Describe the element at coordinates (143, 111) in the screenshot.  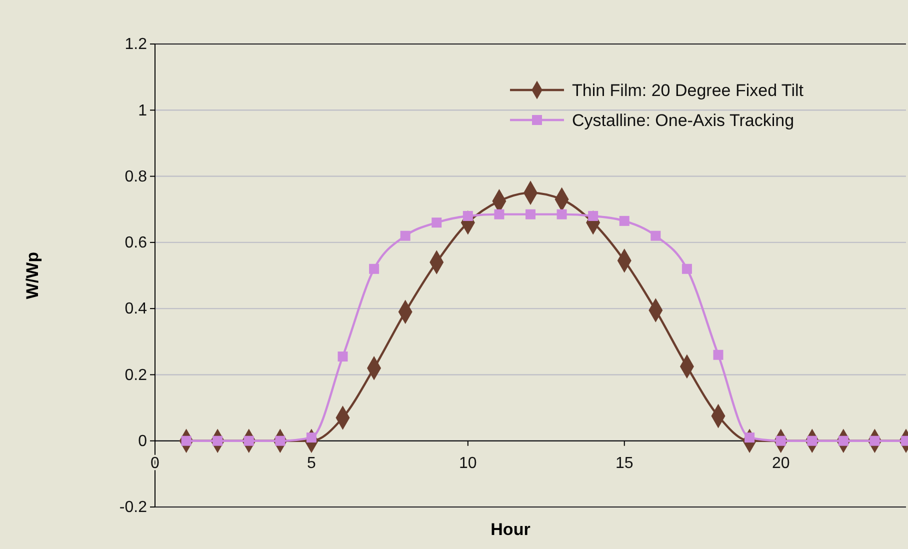
I see `y-tick-label: 1` at that location.